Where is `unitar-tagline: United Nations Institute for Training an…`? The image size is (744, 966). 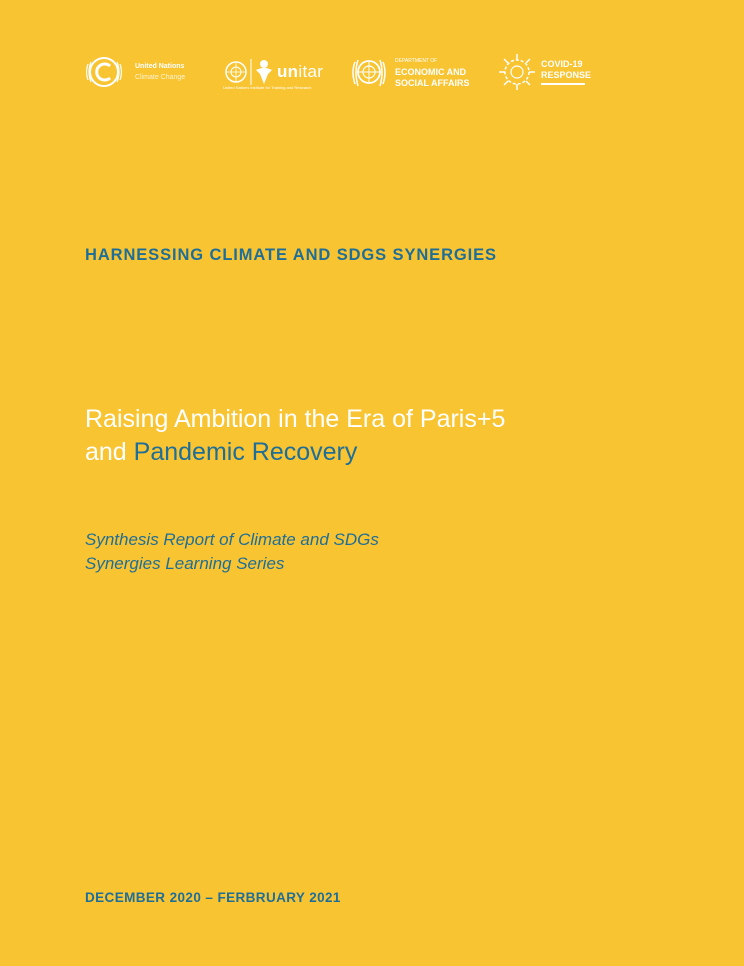
unitar-tagline: United Nations Institute for Training an… is located at coordinates (267, 87).